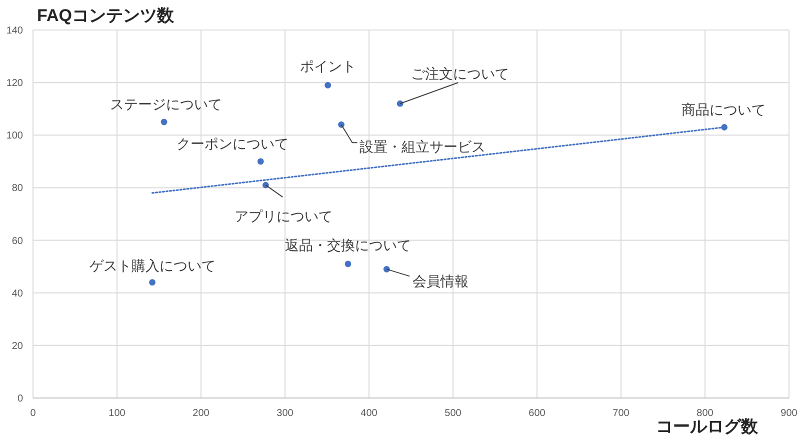  Describe the element at coordinates (440, 281) in the screenshot. I see `annotation: 会員情報` at that location.